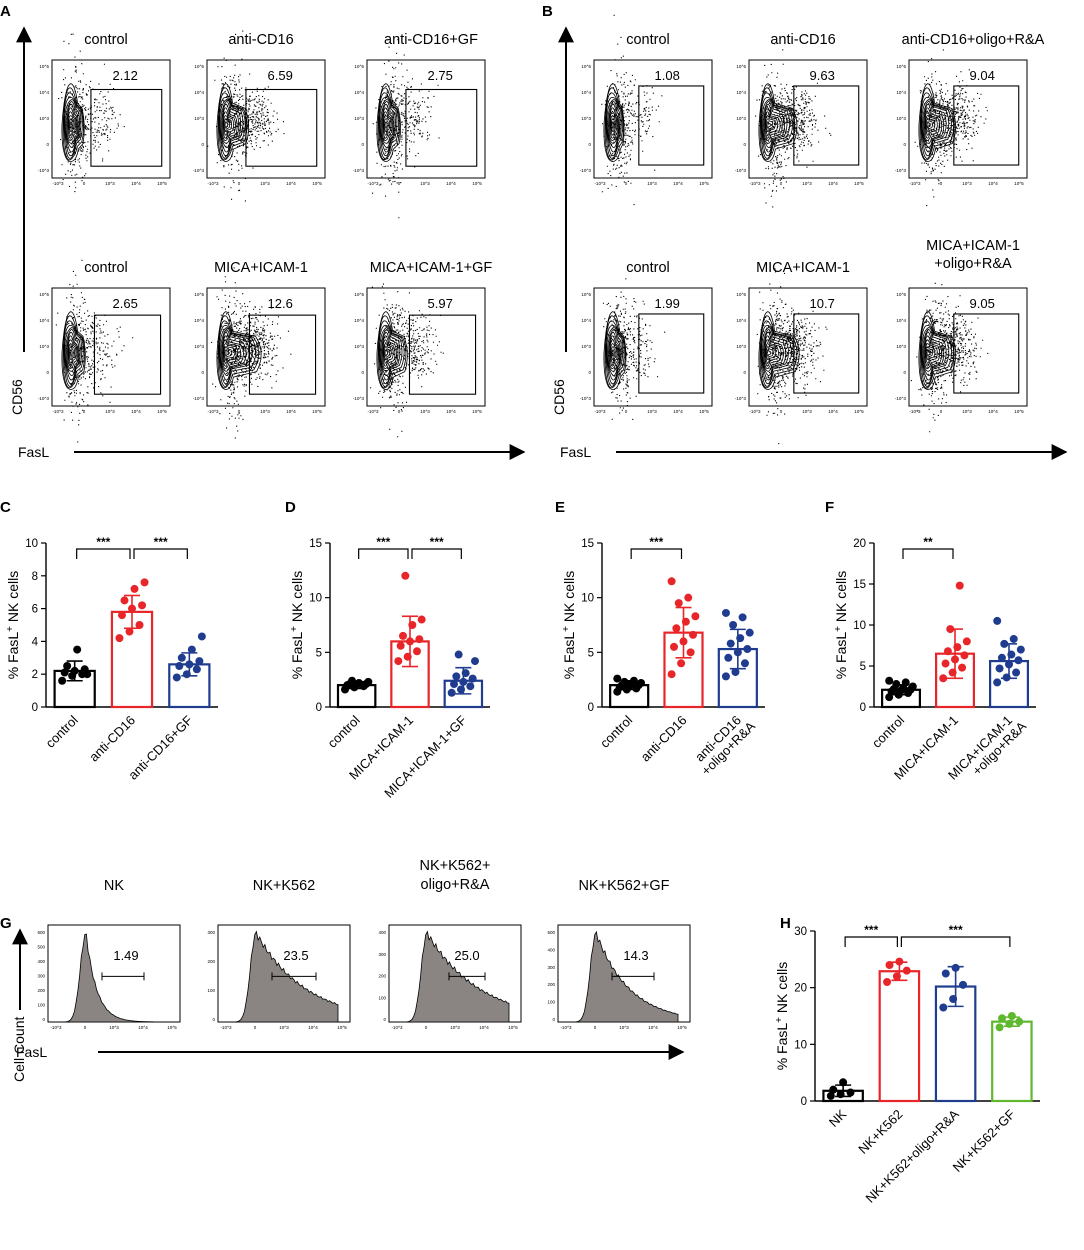 The height and width of the screenshot is (1250, 1084). Describe the element at coordinates (35, 675) in the screenshot. I see `y-tick-label: 2` at that location.